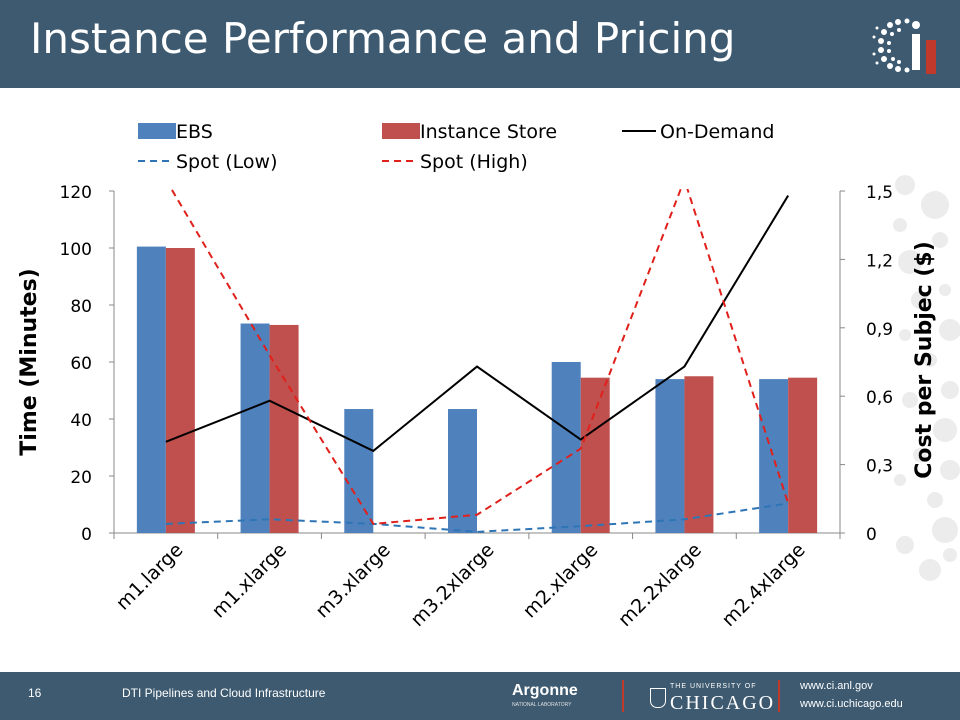  Describe the element at coordinates (713, 686) in the screenshot. I see `uchicago-logo-small-text: THE UNIVERSITY OF` at that location.